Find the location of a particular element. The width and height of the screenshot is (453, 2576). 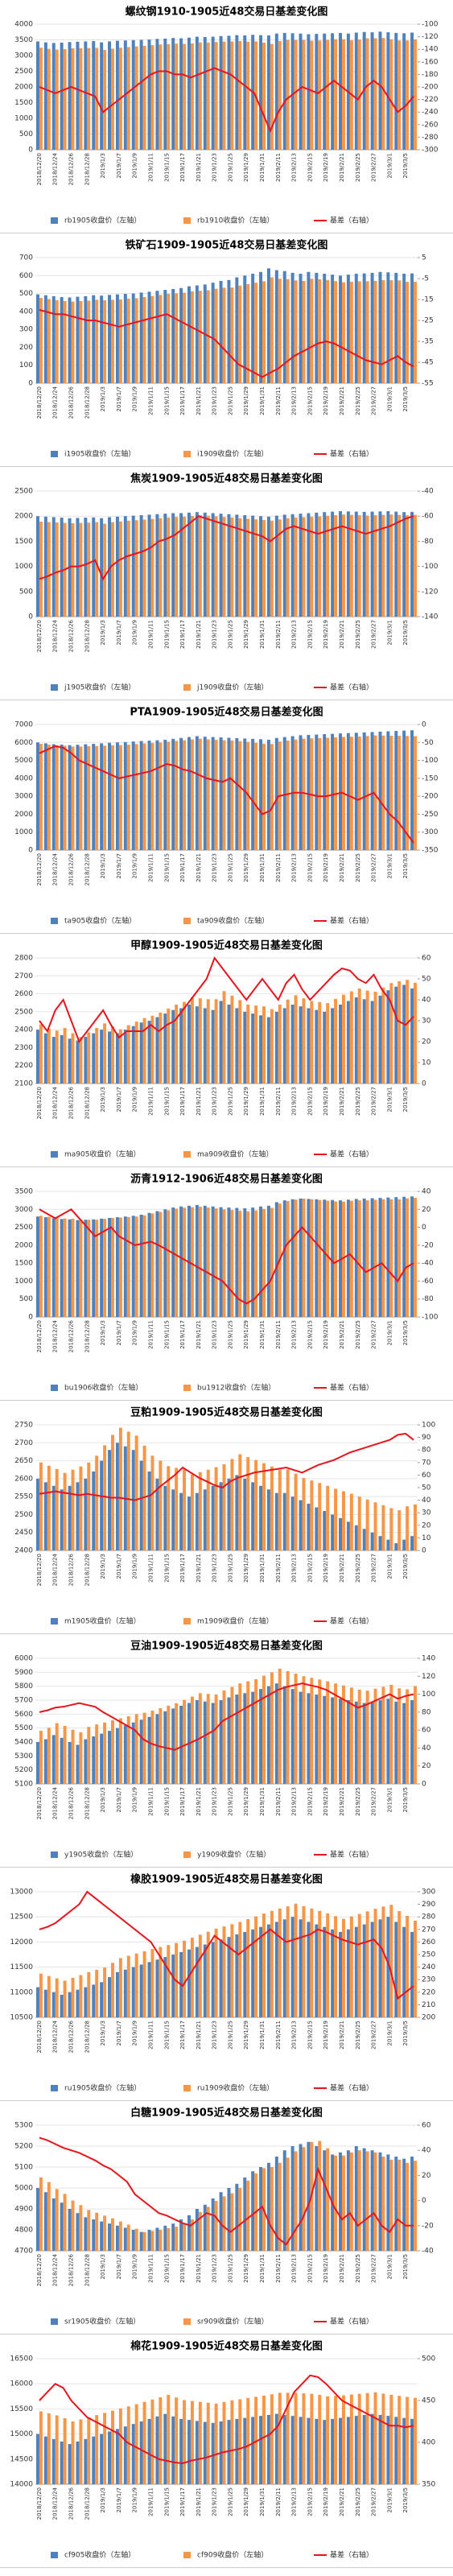

x-tick-label: 2019/3/1 is located at coordinates (389, 2499).